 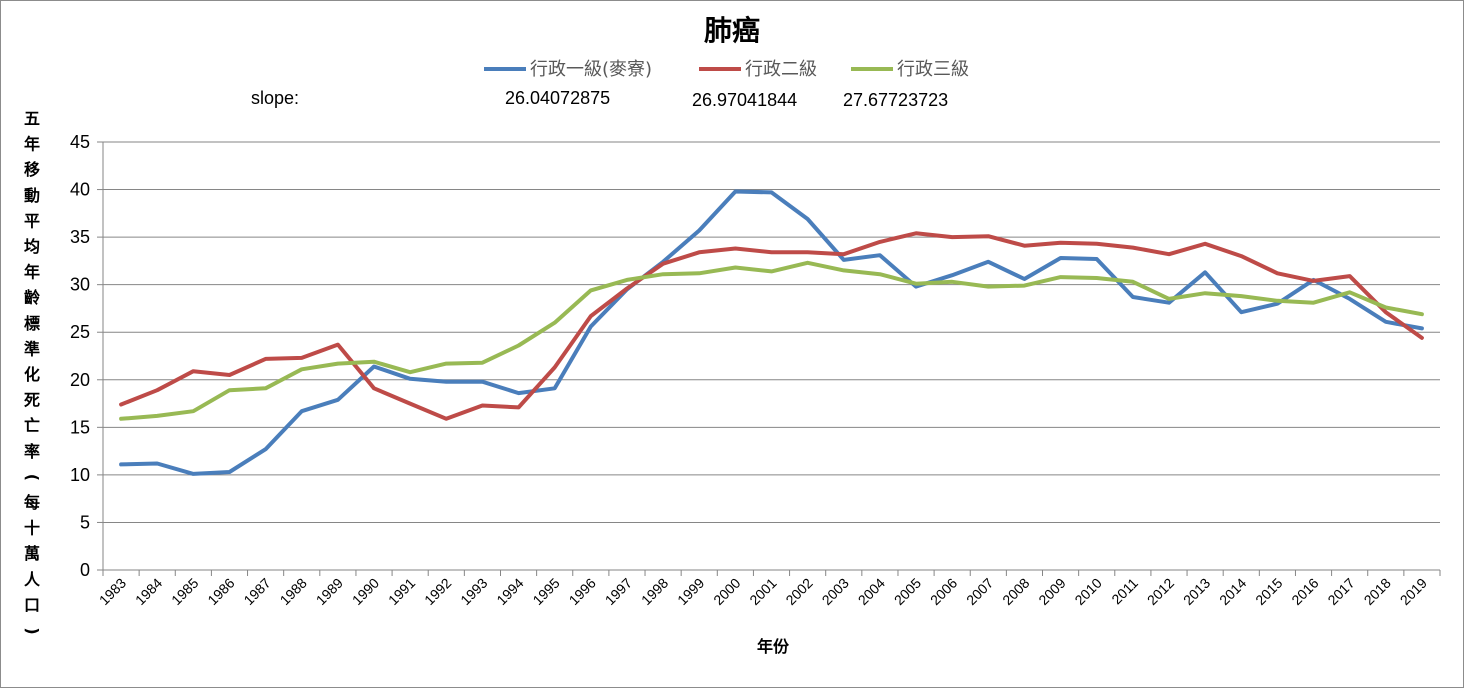 What do you see at coordinates (80, 285) in the screenshot?
I see `y-tick-label: 30` at bounding box center [80, 285].